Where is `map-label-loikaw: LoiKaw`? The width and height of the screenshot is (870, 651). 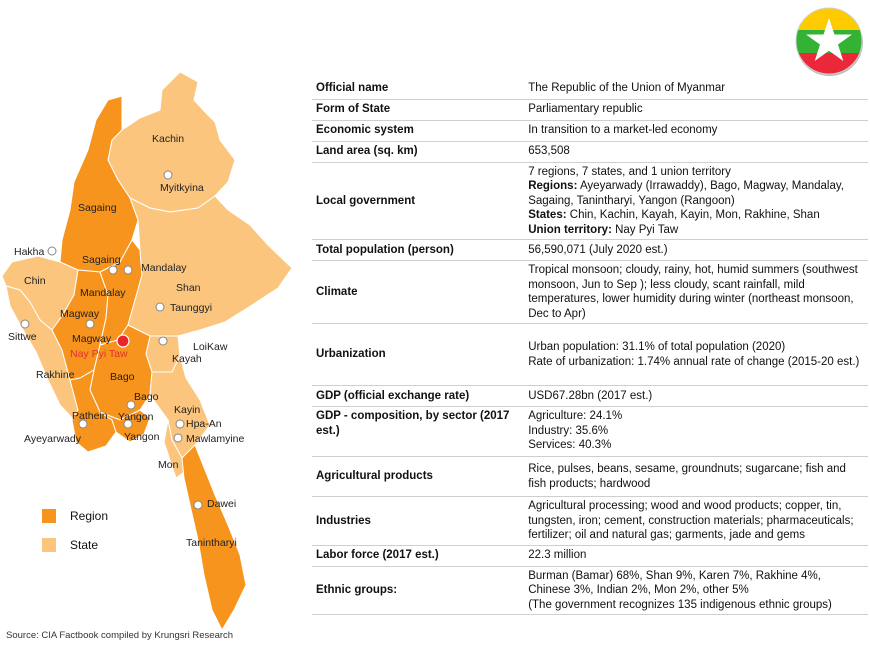
map-label-loikaw: LoiKaw is located at coordinates (210, 347).